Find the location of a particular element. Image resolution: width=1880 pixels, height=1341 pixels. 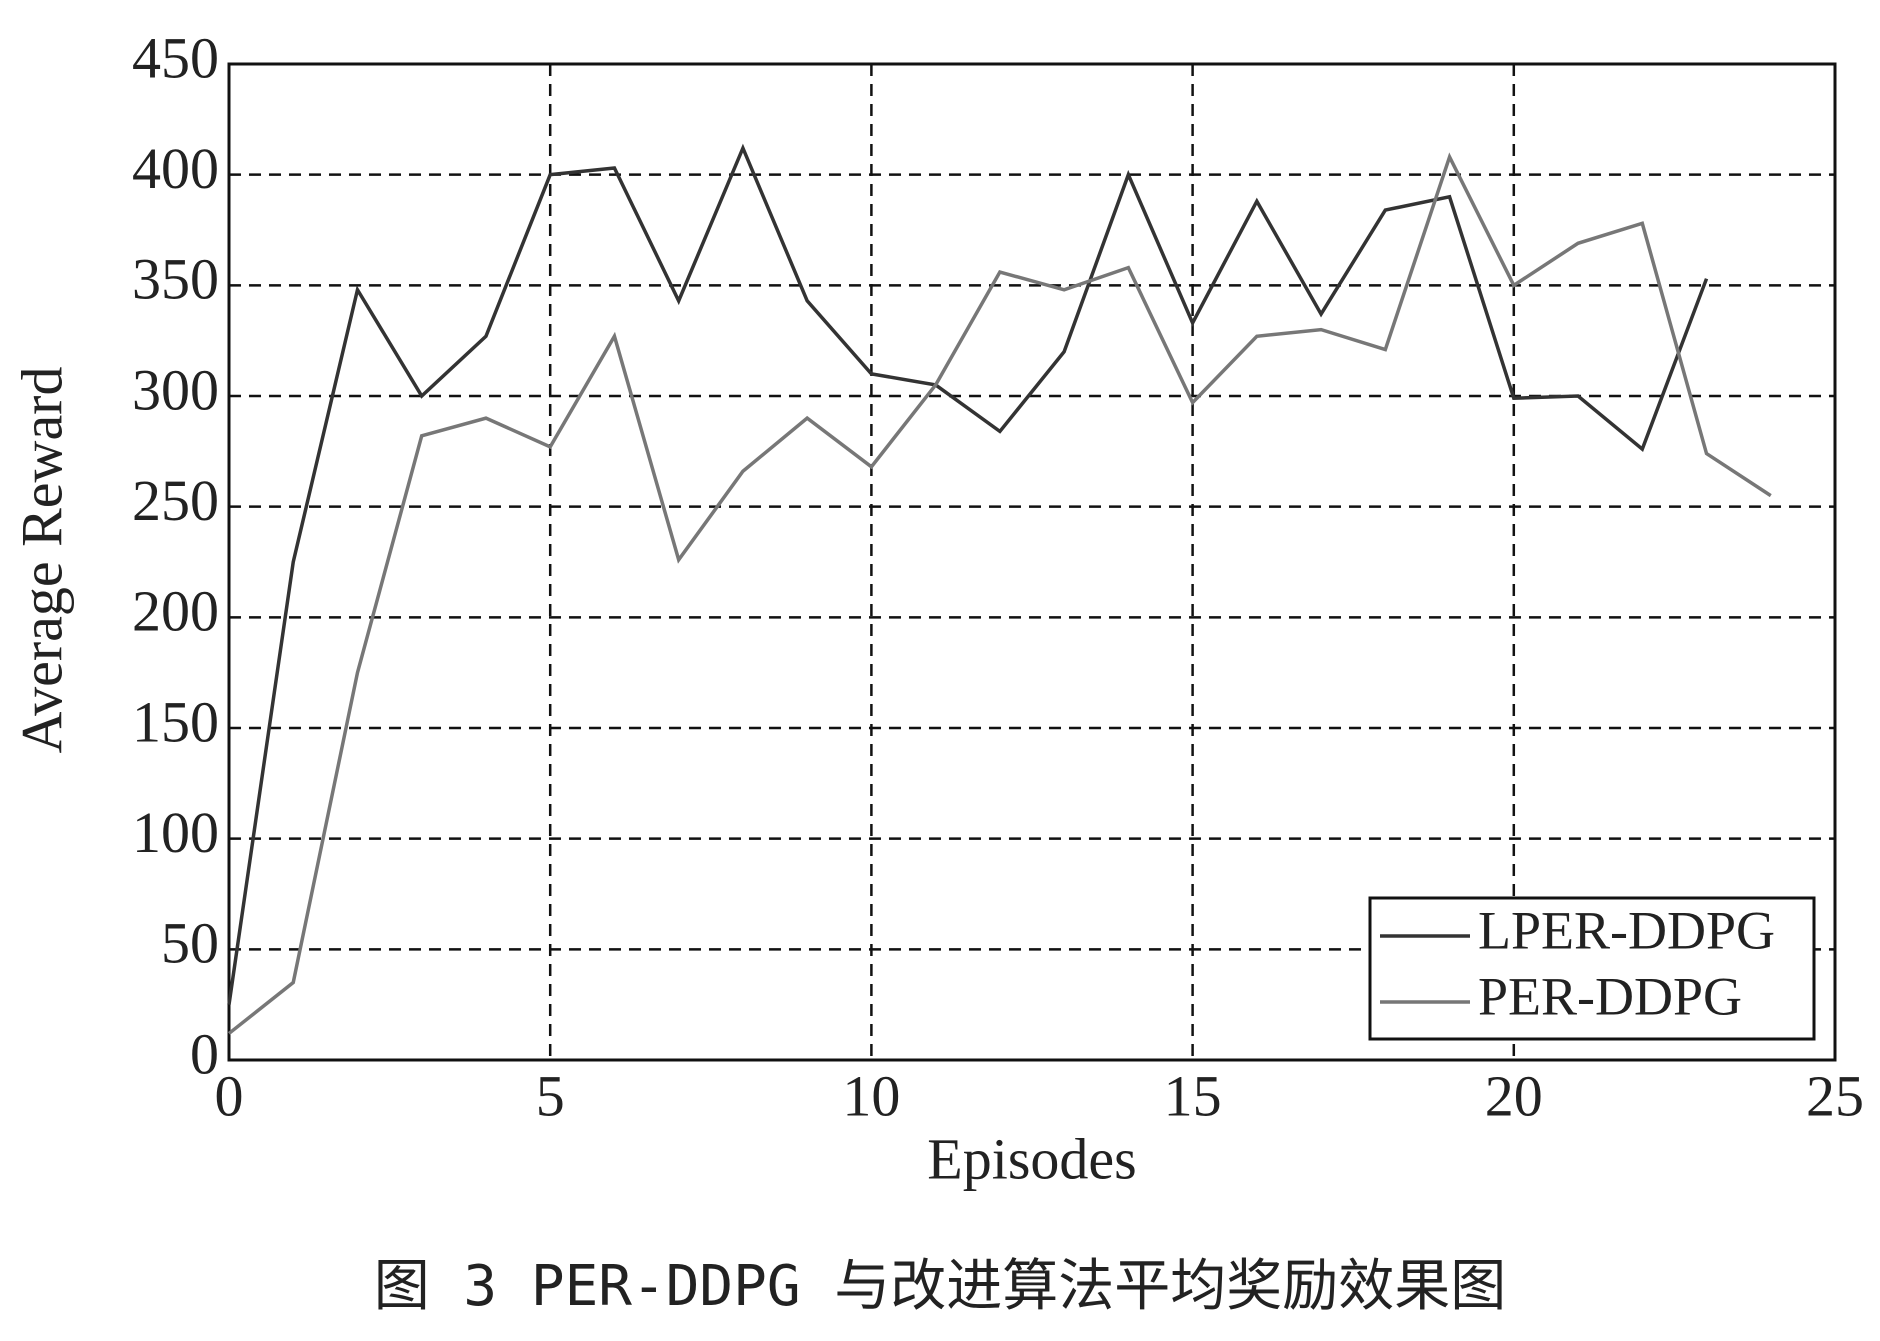

x-tick-label: 20 is located at coordinates (1514, 1095).